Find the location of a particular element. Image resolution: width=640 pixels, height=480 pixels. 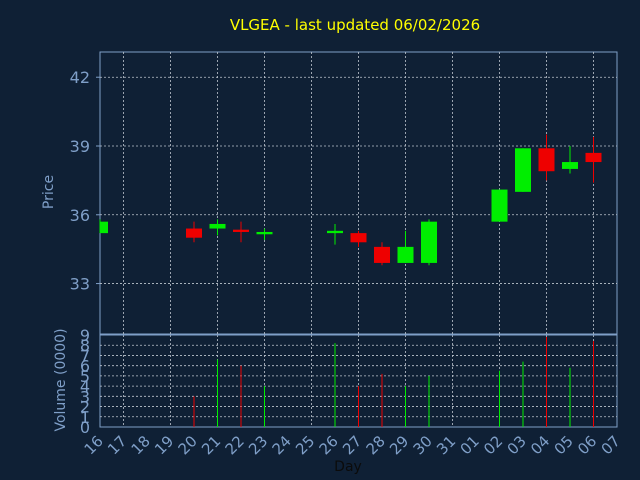

volume-tick-label: 7 is located at coordinates (85, 355).